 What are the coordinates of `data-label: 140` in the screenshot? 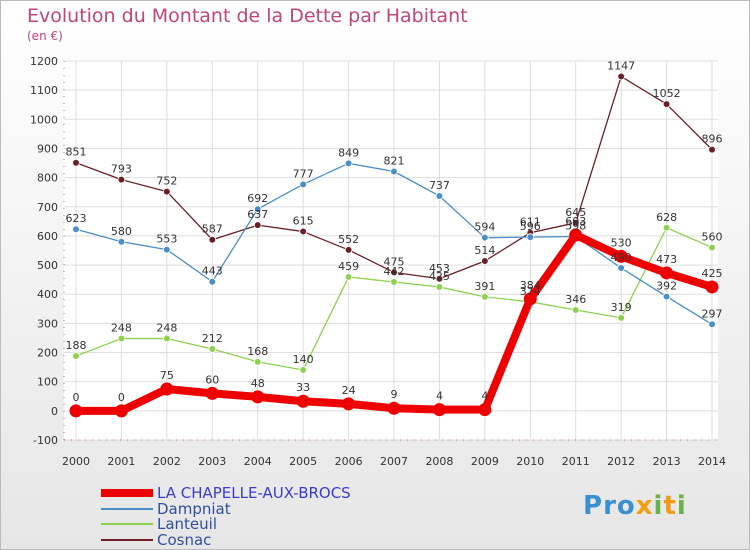 It's located at (303, 359).